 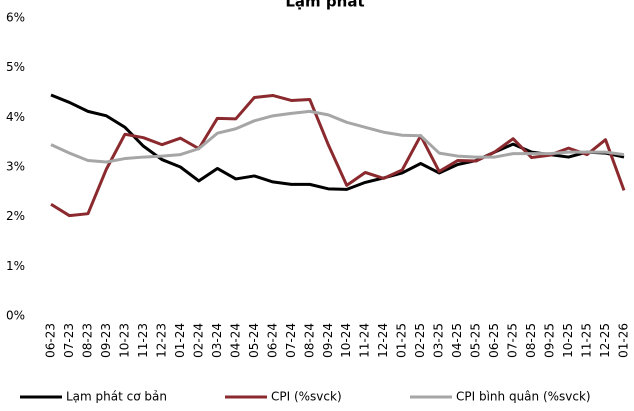 I want to click on x-tick-label: 07-24, so click(x=291, y=340).